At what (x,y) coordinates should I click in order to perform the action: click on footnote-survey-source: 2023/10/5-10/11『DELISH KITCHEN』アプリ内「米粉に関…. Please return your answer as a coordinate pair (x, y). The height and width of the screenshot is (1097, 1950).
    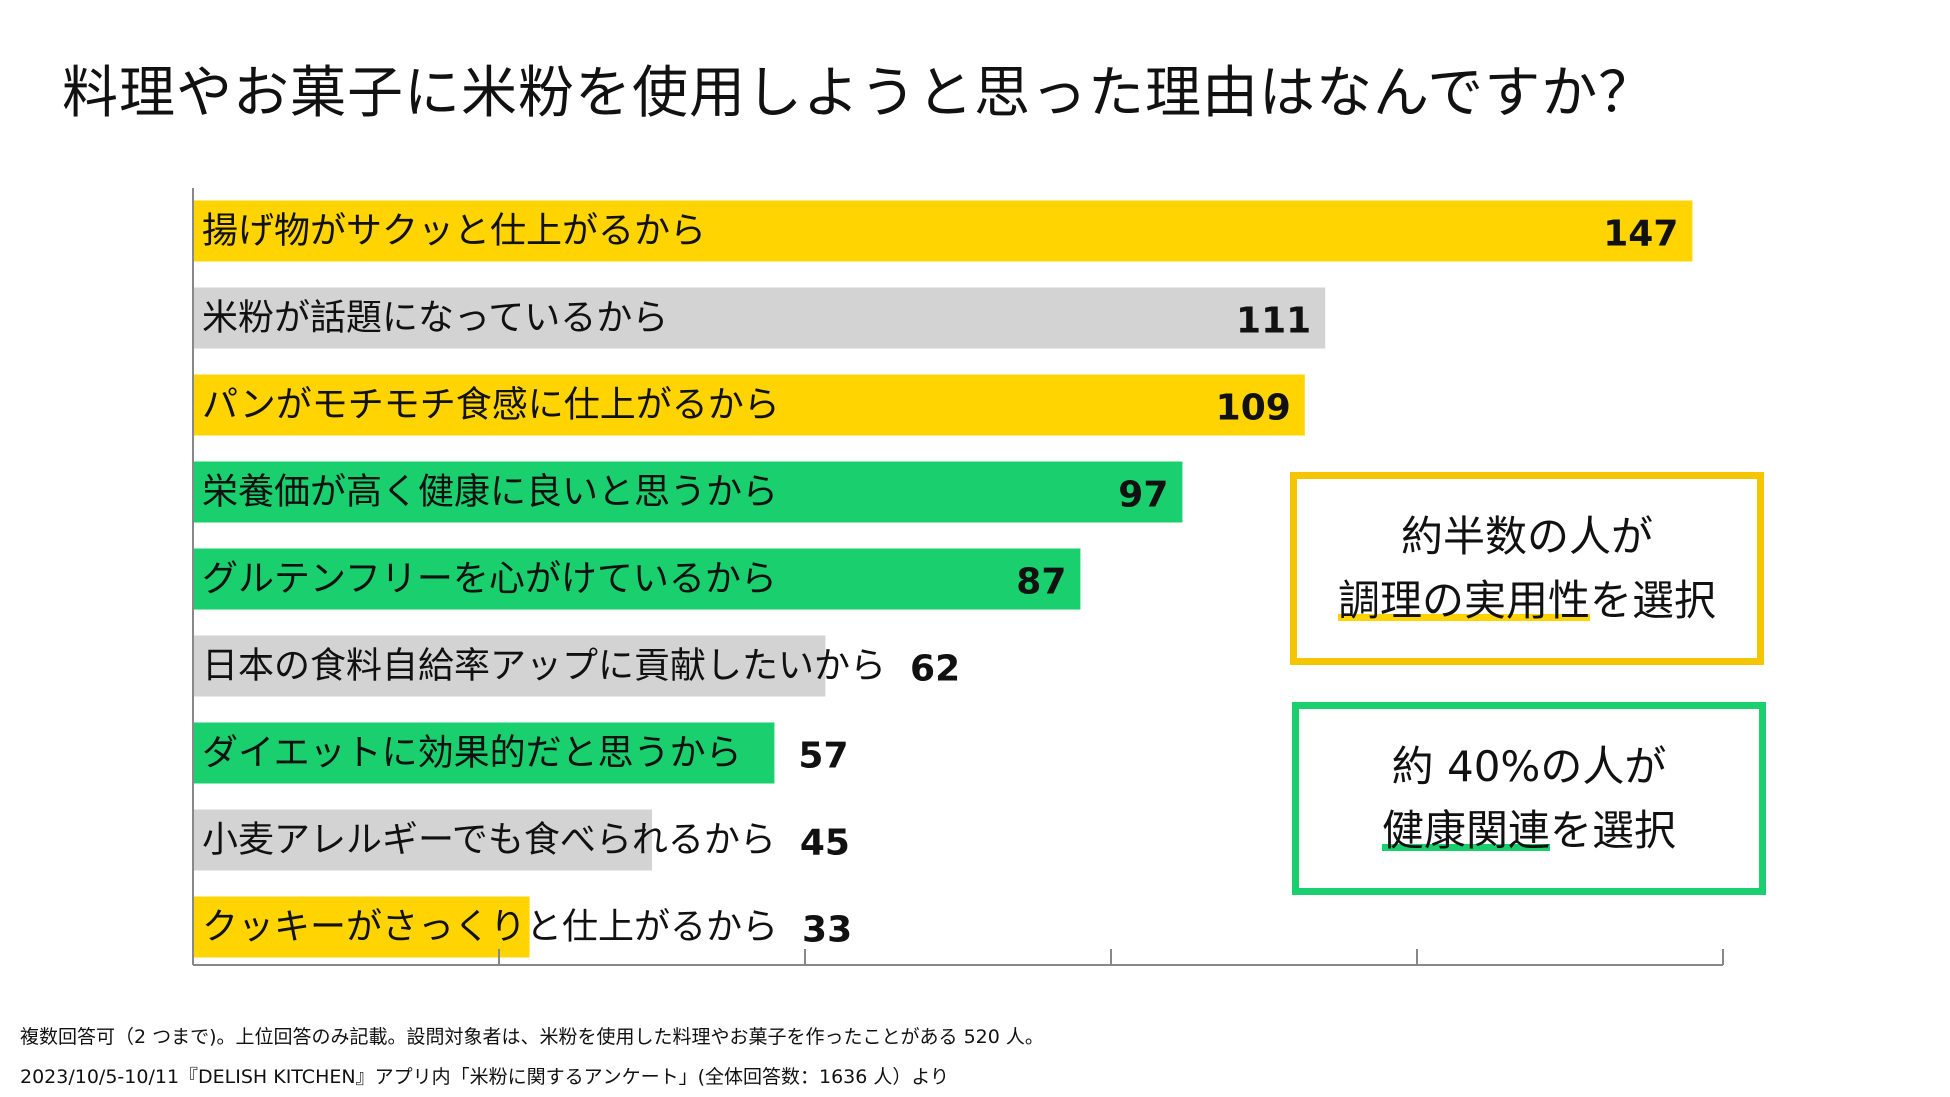
    Looking at the image, I should click on (484, 1077).